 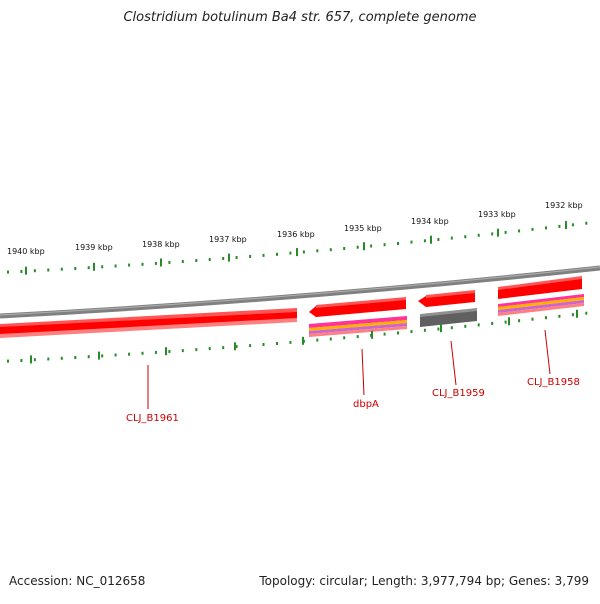 What do you see at coordinates (430, 221) in the screenshot?
I see `tick-label: 1934 kbp` at bounding box center [430, 221].